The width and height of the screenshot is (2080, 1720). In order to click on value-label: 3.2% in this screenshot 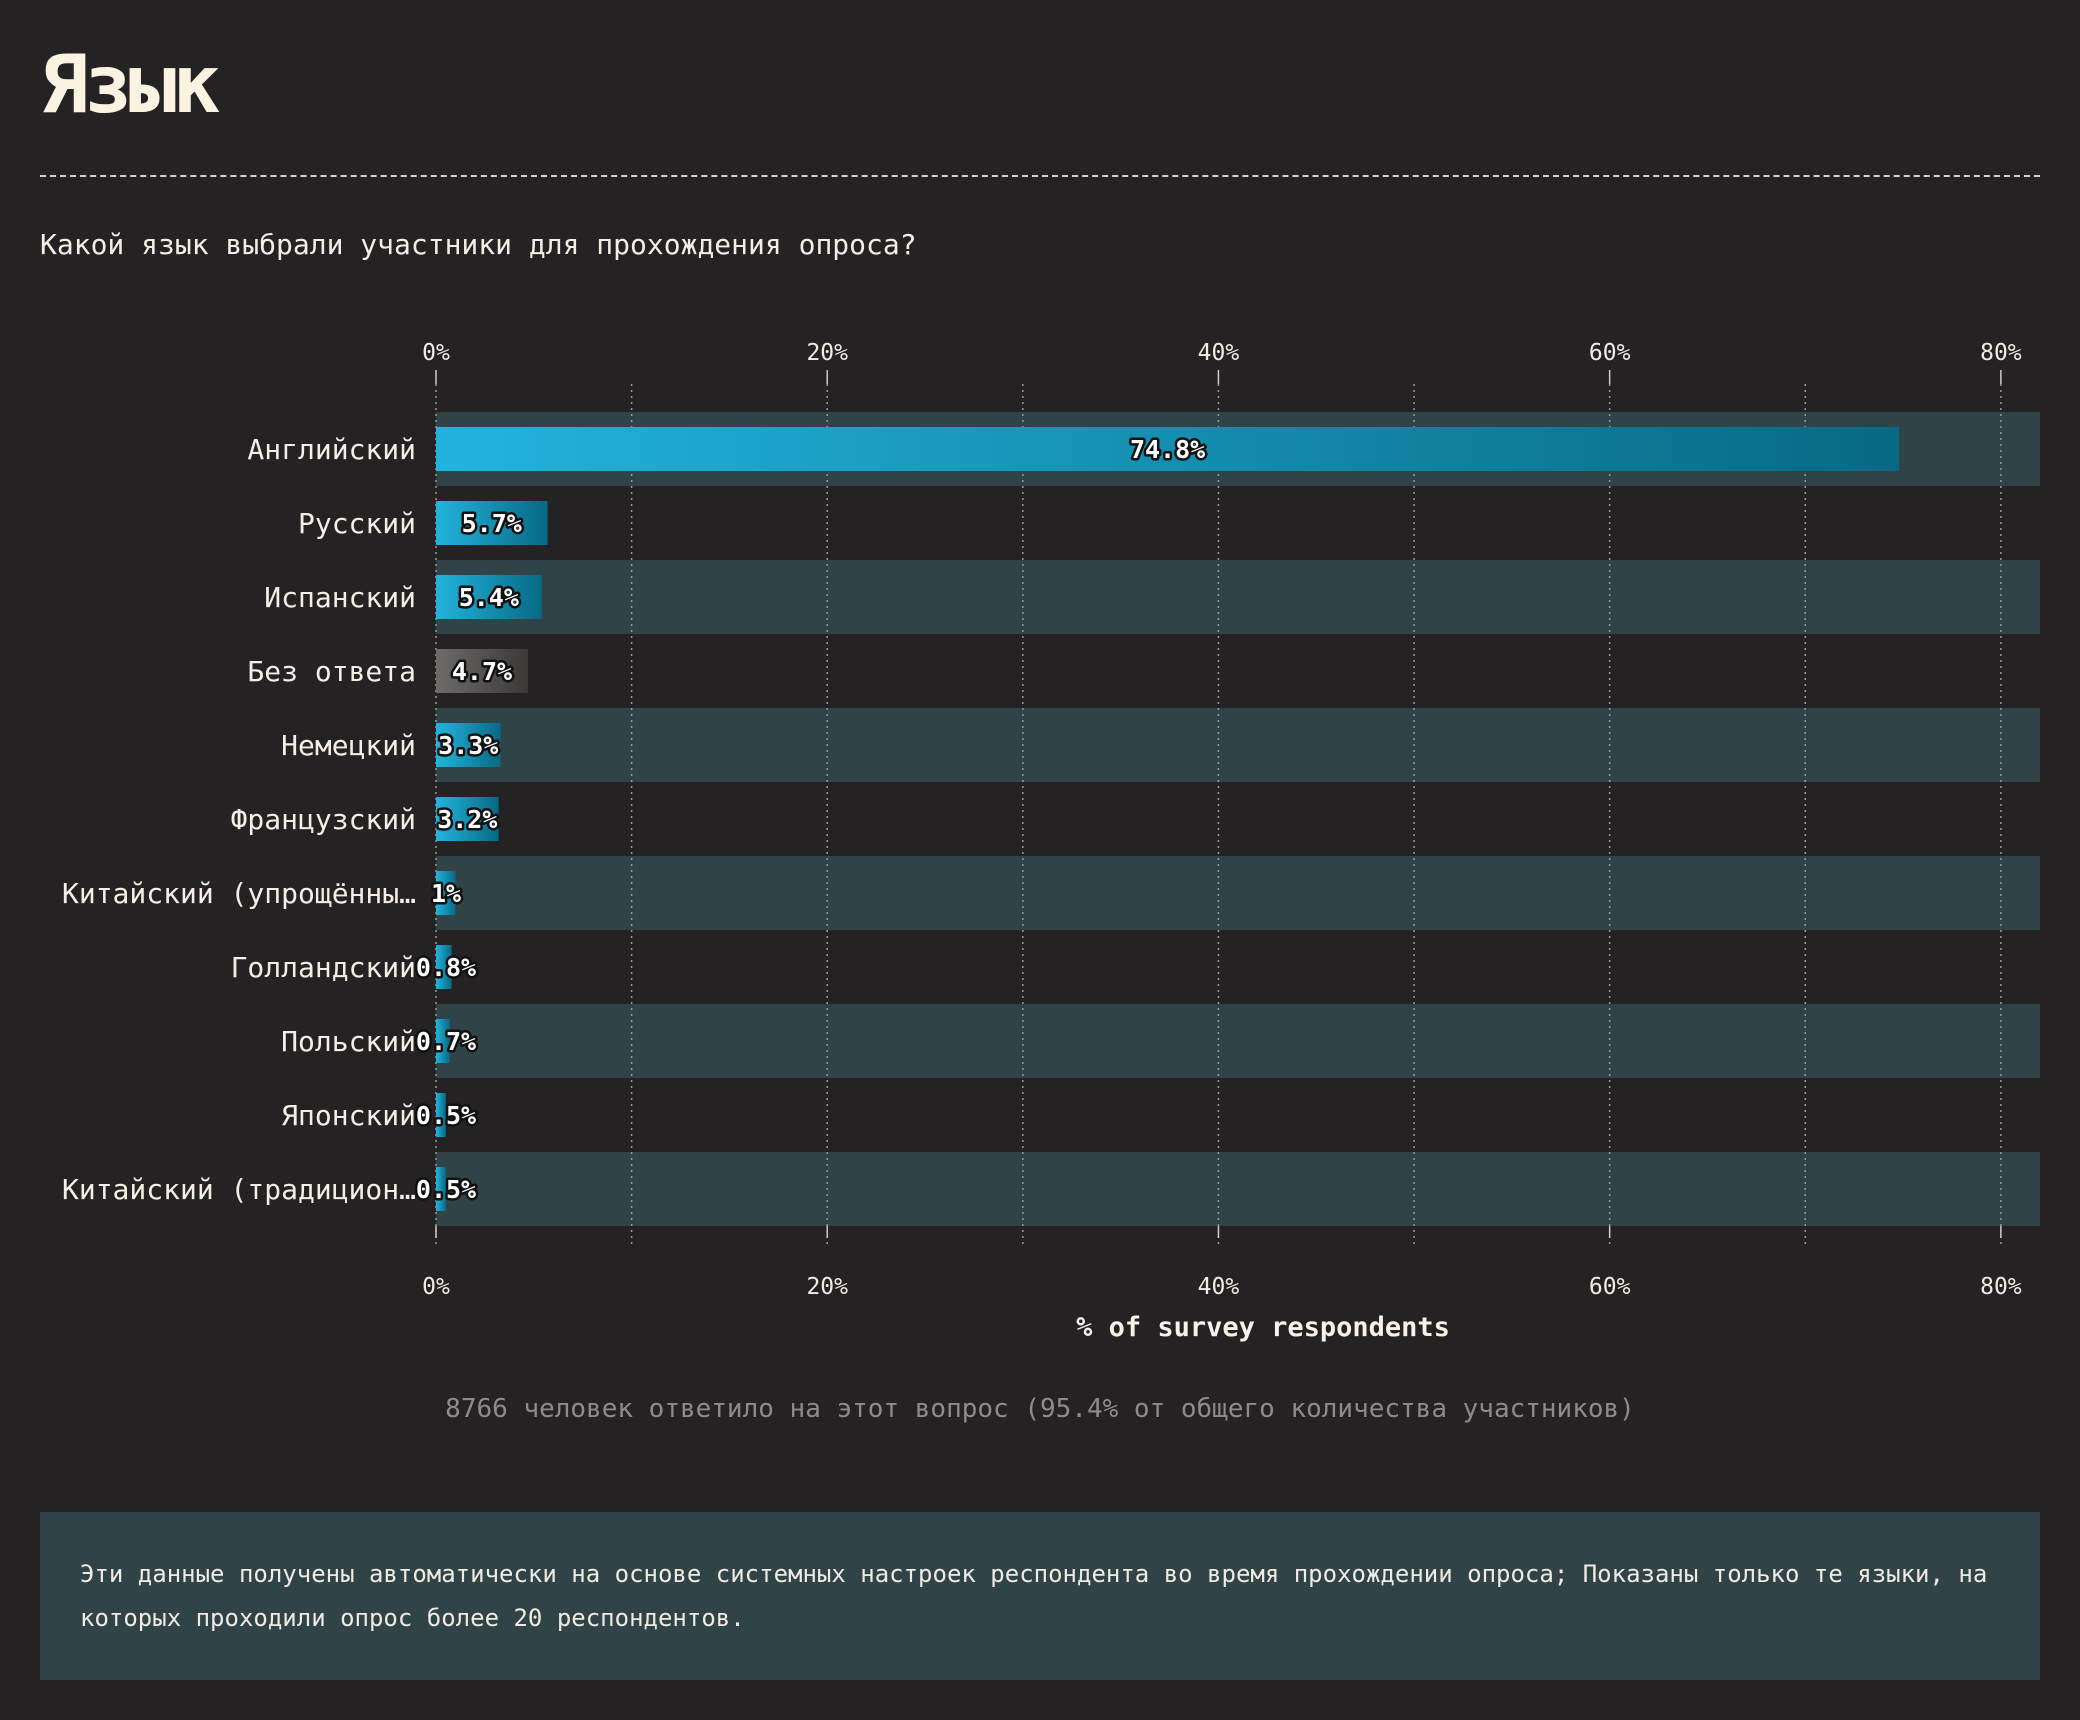, I will do `click(467, 819)`.